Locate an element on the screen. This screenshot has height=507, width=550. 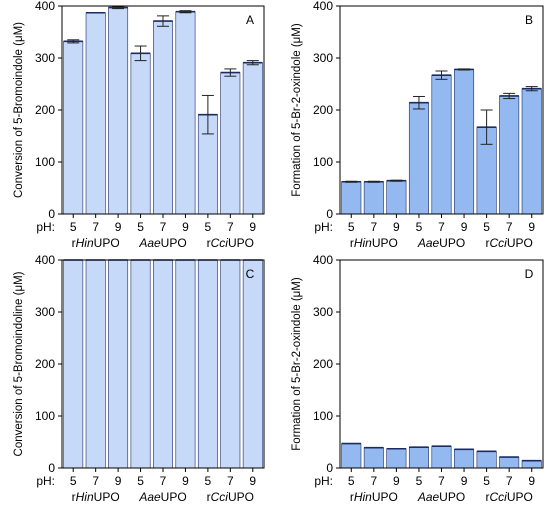
panel-letter: C is located at coordinates (250, 274).